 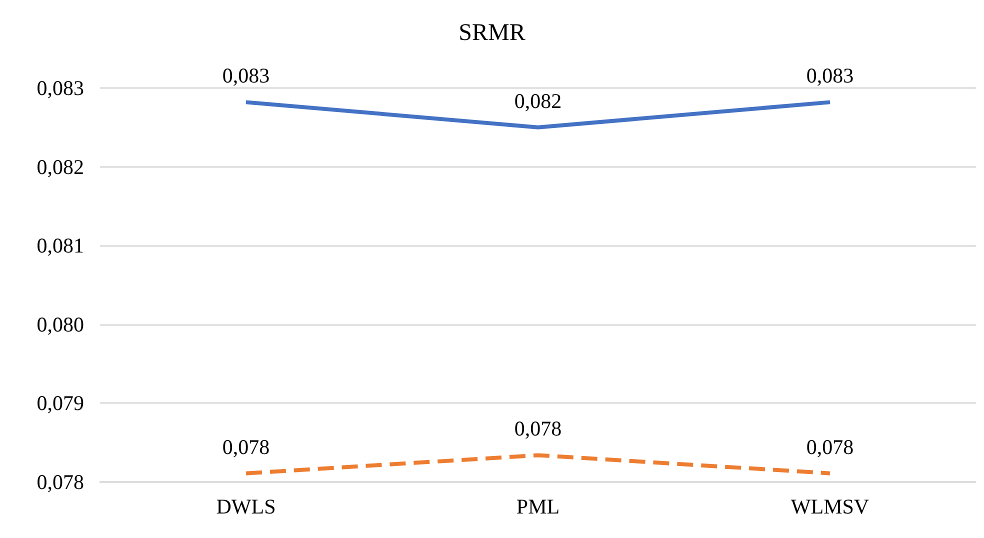 I want to click on x-tick-label: WLMSV, so click(x=830, y=506).